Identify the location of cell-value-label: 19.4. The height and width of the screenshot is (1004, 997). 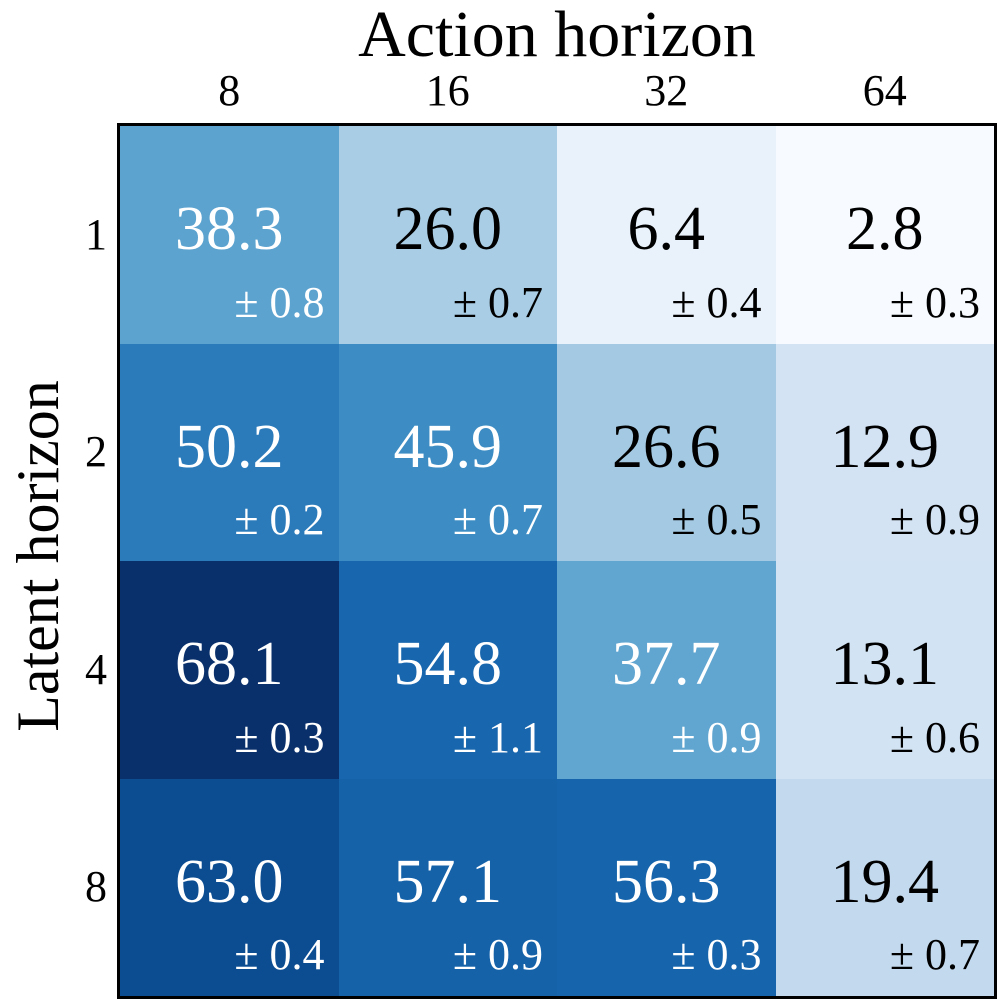
(885, 881).